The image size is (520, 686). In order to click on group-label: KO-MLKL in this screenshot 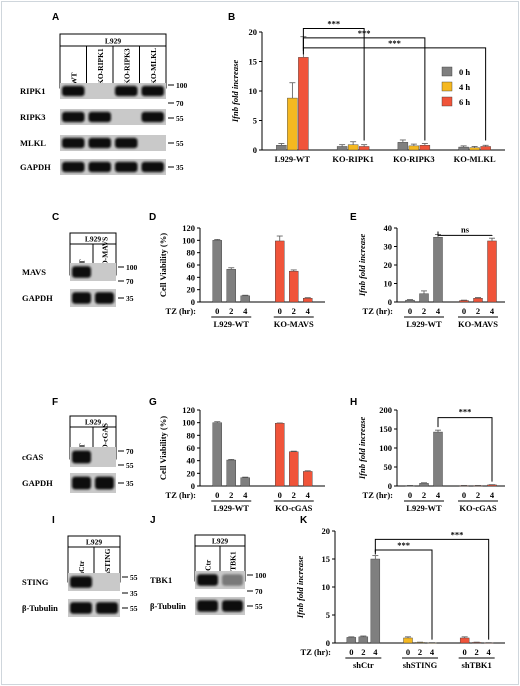, I will do `click(475, 159)`.